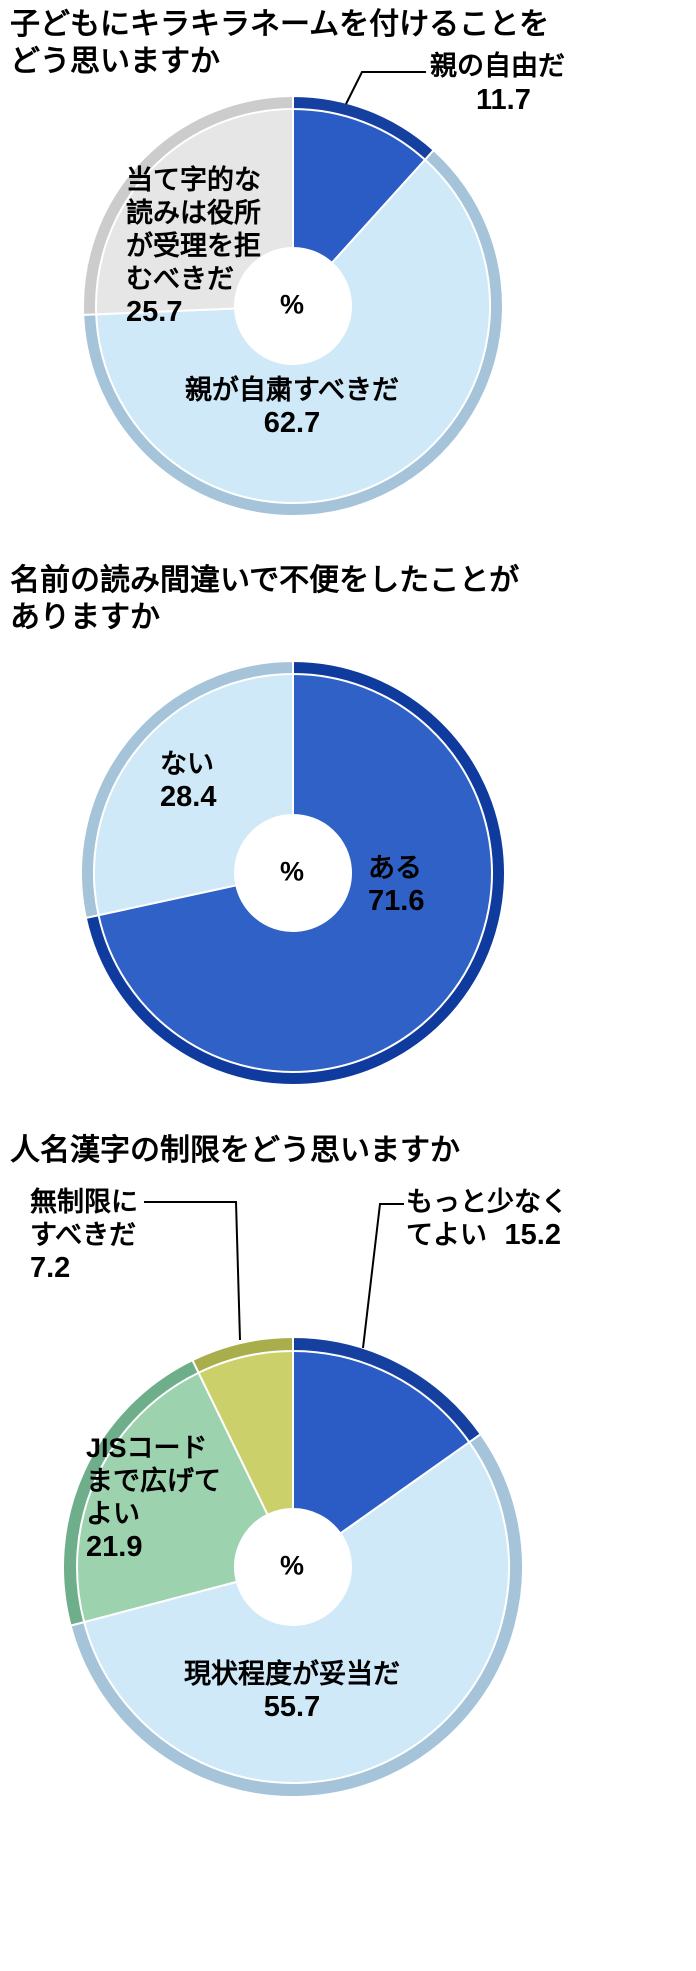 The height and width of the screenshot is (1971, 696). Describe the element at coordinates (395, 868) in the screenshot. I see `label-yes-text: ある` at that location.